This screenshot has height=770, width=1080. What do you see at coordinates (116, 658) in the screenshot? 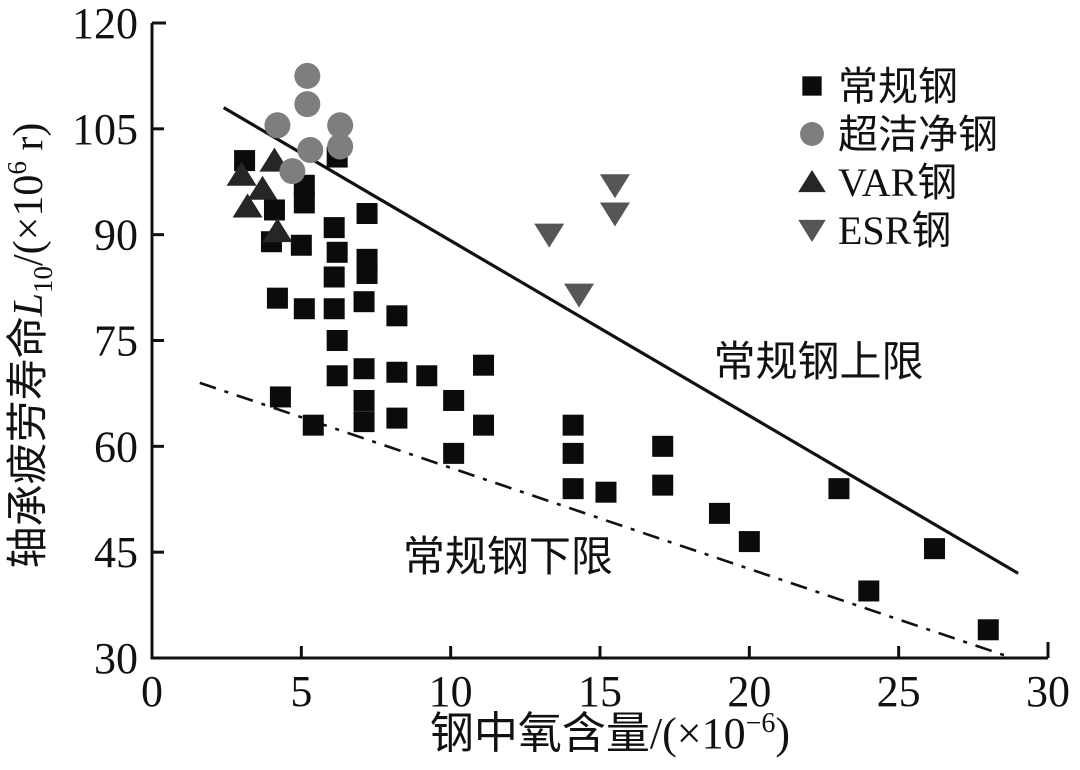
I see `y-tick-label: 30` at bounding box center [116, 658].